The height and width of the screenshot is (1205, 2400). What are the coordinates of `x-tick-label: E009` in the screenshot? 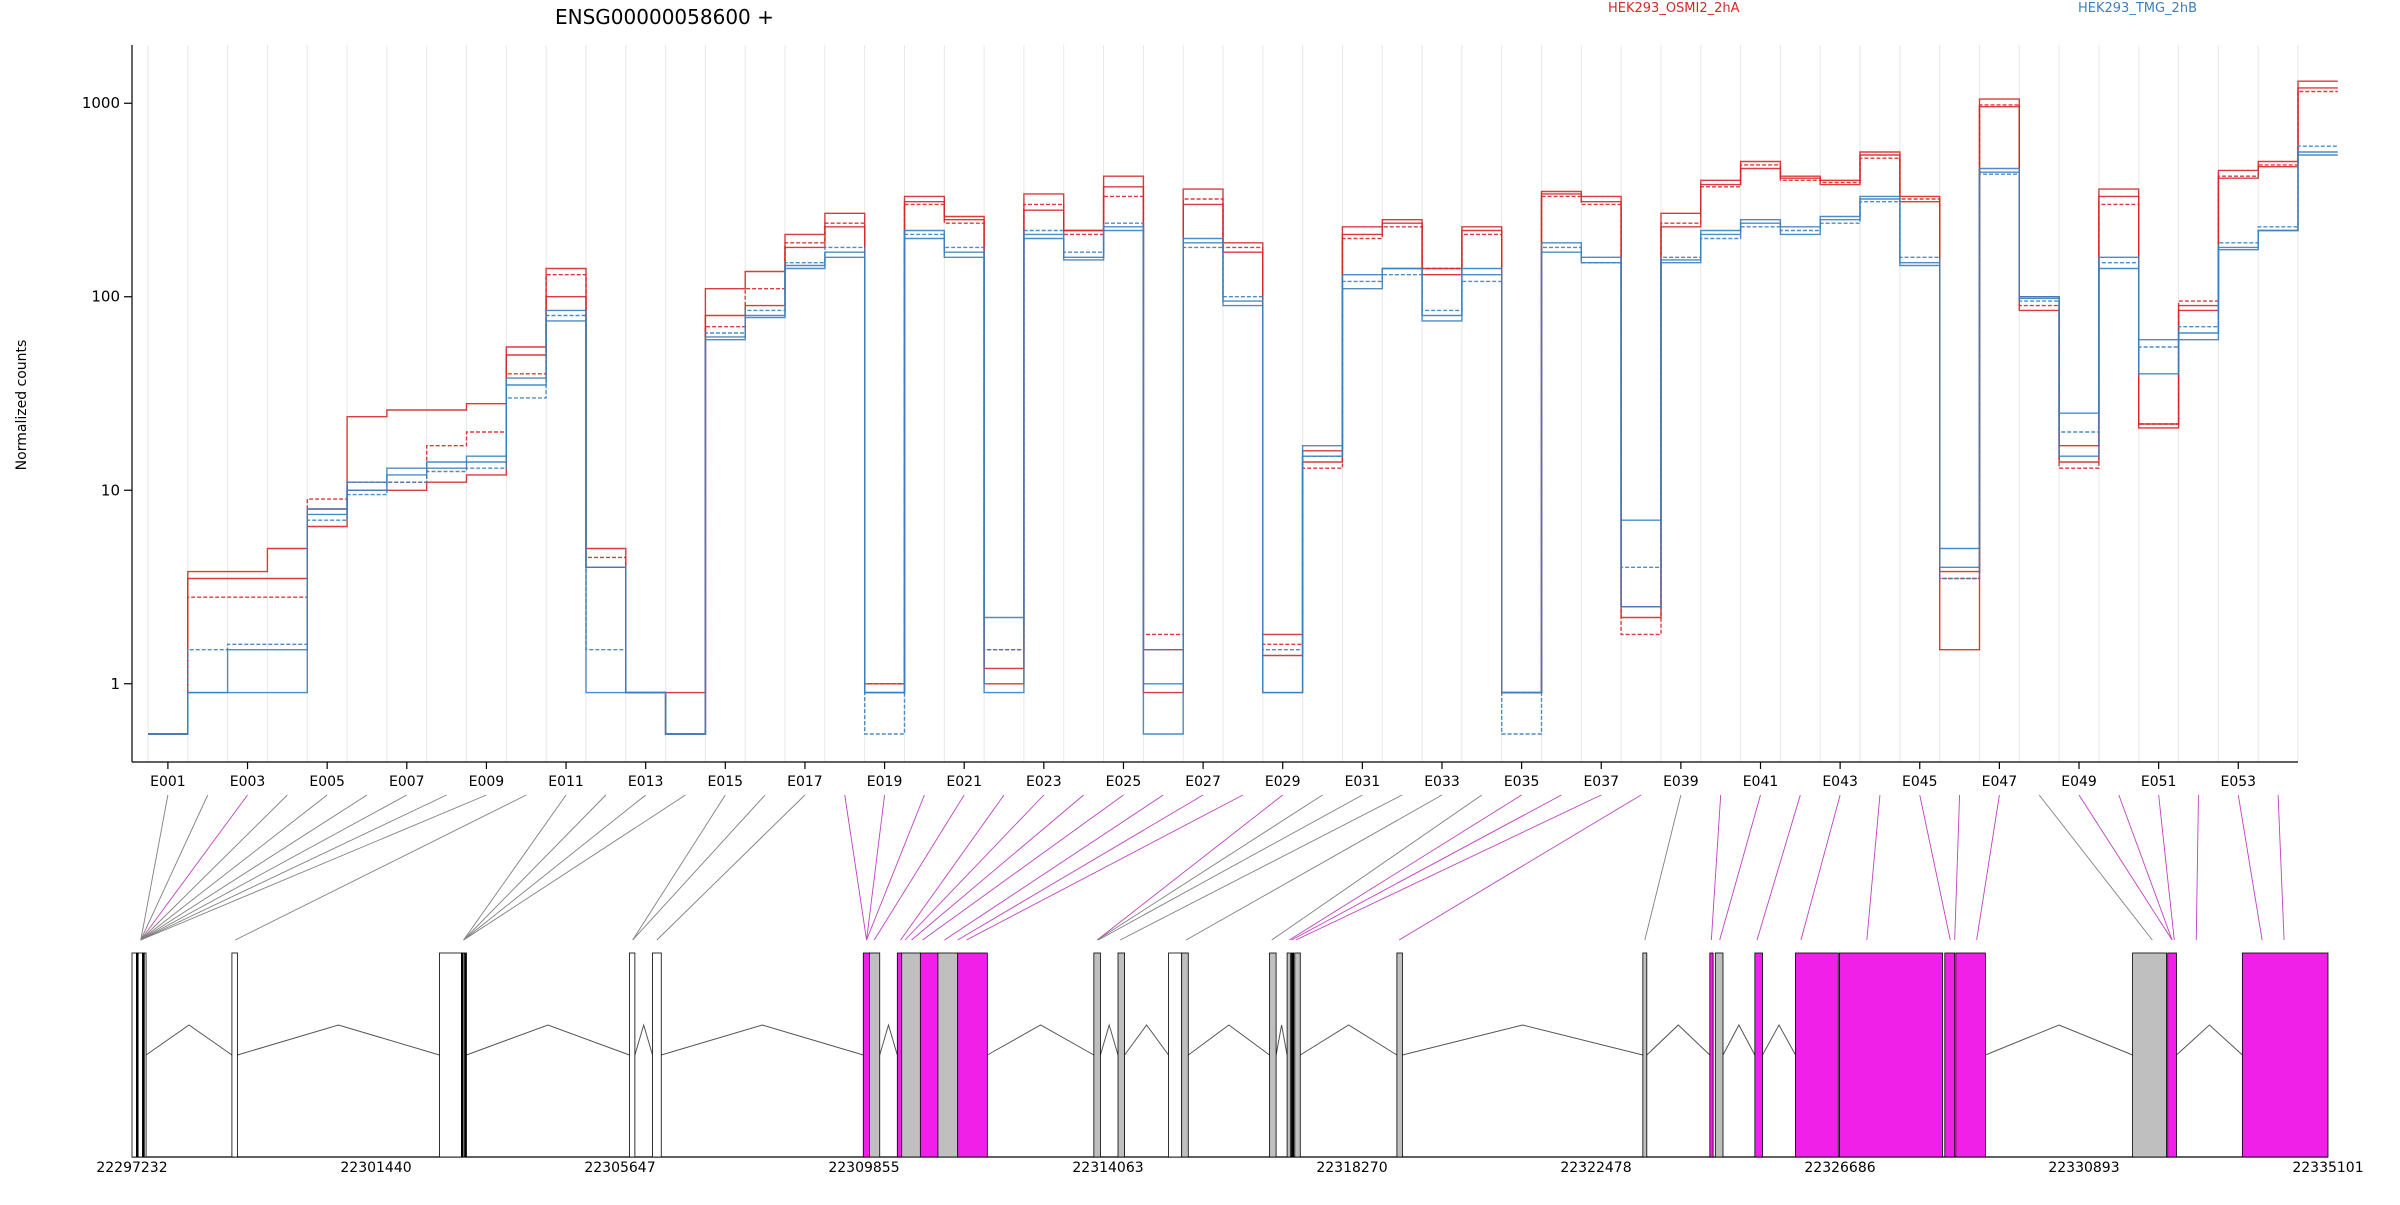 It's located at (487, 782).